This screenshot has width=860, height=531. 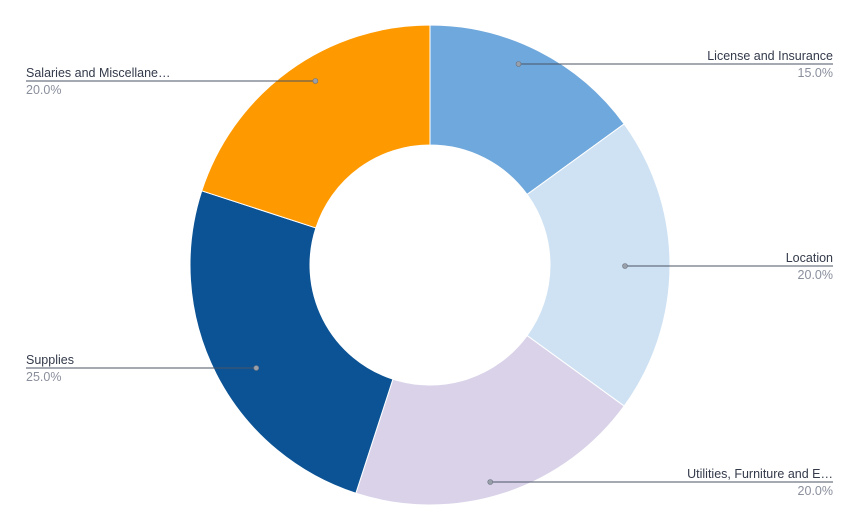 I want to click on label-location: Location, so click(x=809, y=258).